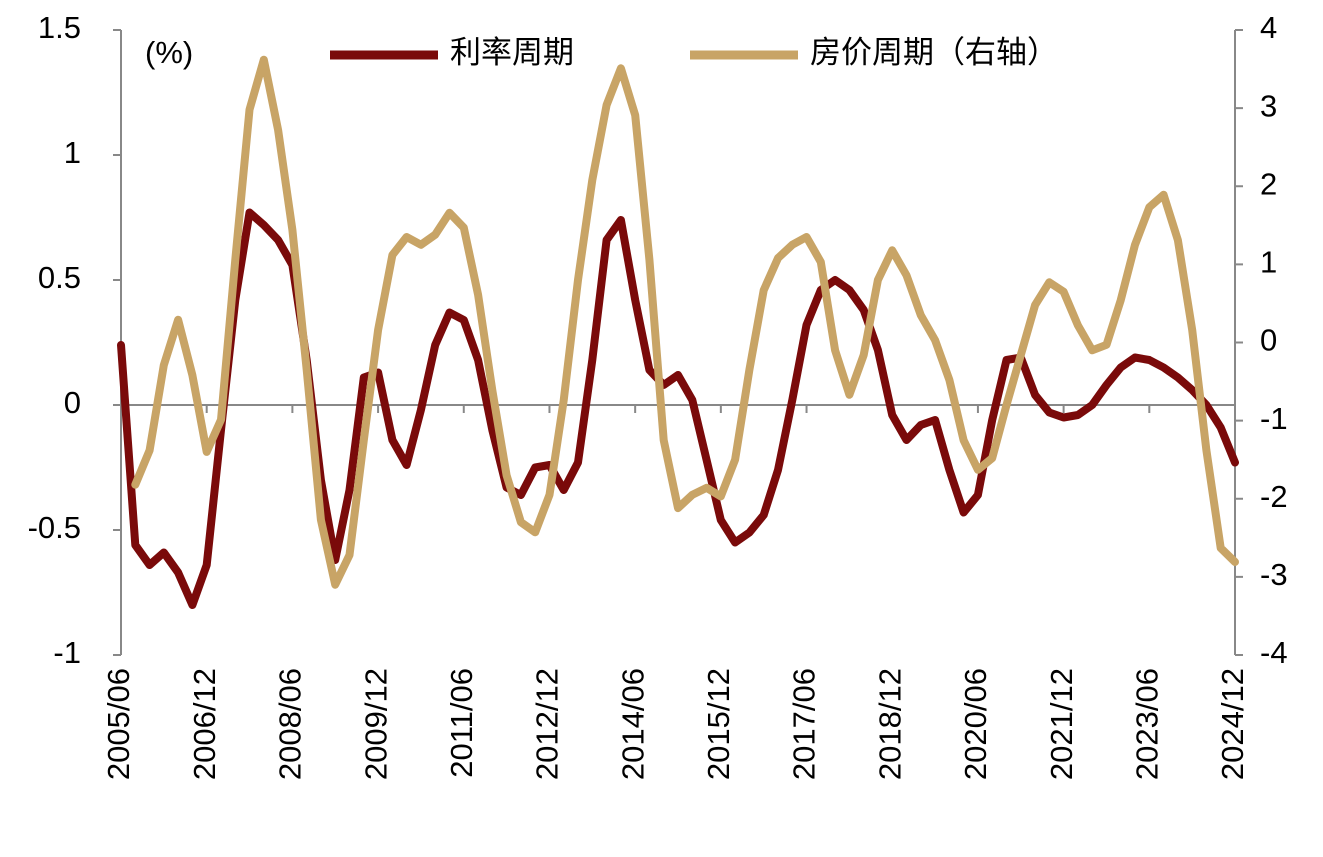 The height and width of the screenshot is (857, 1323). Describe the element at coordinates (72, 152) in the screenshot. I see `y-tick-label: 1` at that location.